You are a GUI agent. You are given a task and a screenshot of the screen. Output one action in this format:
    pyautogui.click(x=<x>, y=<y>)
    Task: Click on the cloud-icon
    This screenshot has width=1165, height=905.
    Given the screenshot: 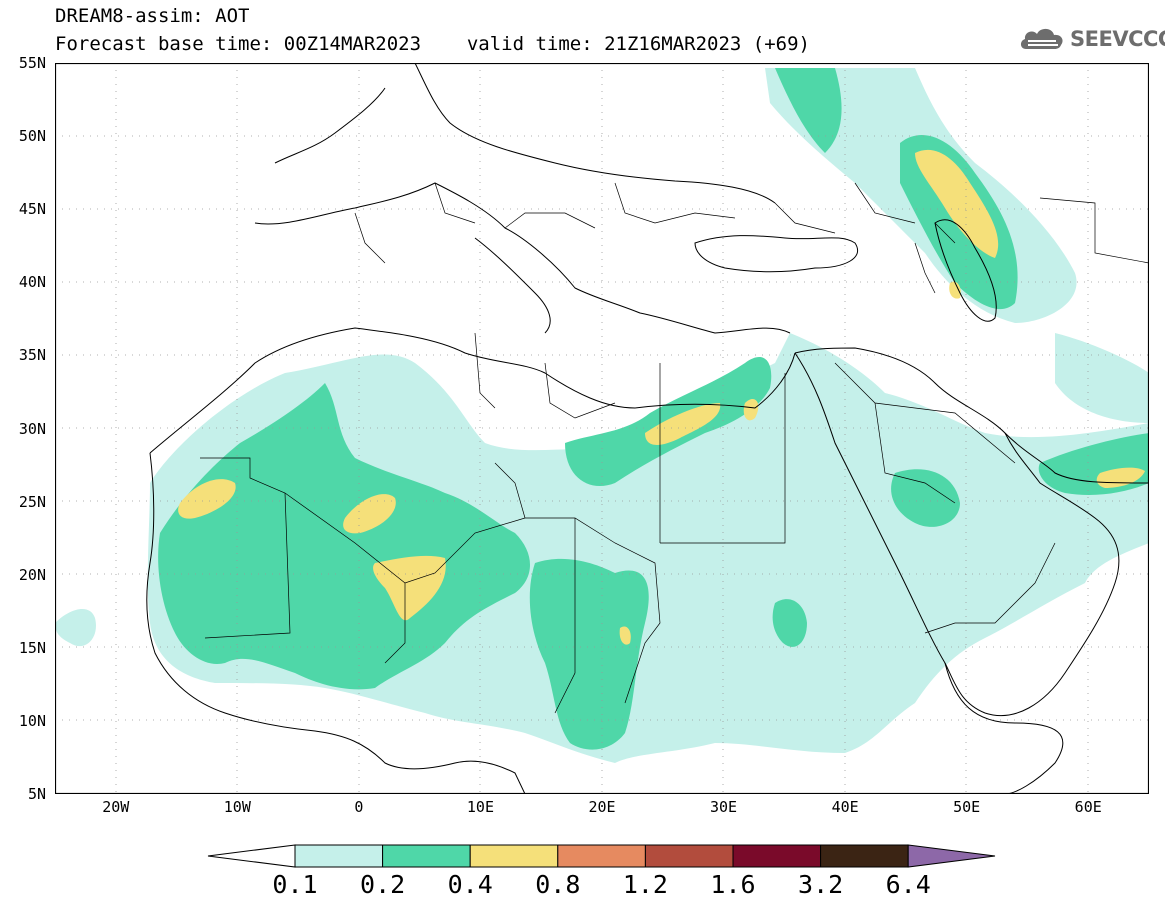 What is the action you would take?
    pyautogui.click(x=1041, y=38)
    